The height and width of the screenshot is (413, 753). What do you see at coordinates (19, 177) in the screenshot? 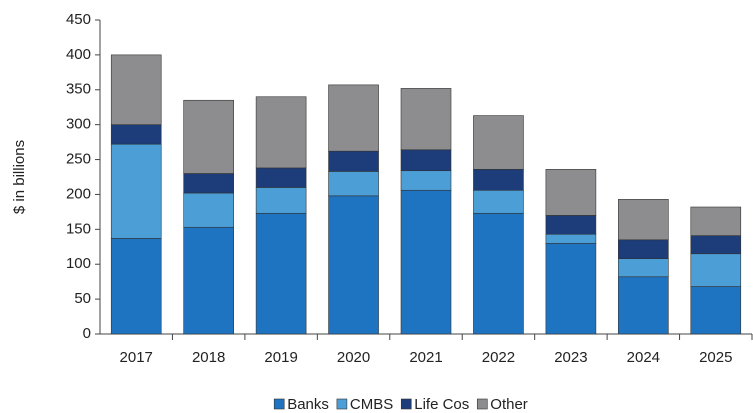
I see `y-axis-label: $ in billions` at bounding box center [19, 177].